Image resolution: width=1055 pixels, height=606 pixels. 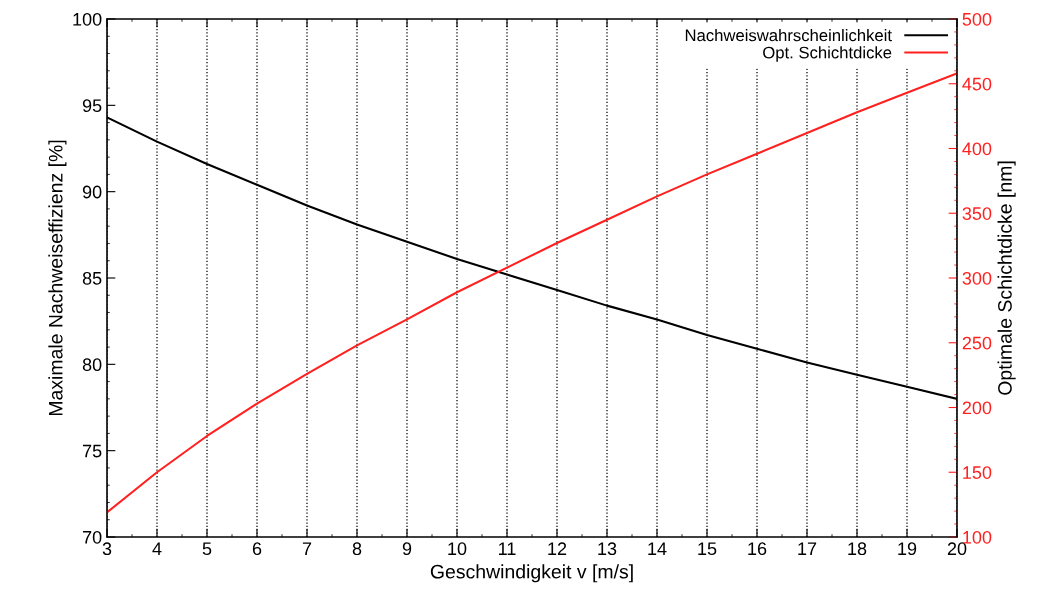 I want to click on x-tick-label: 15, so click(x=707, y=549).